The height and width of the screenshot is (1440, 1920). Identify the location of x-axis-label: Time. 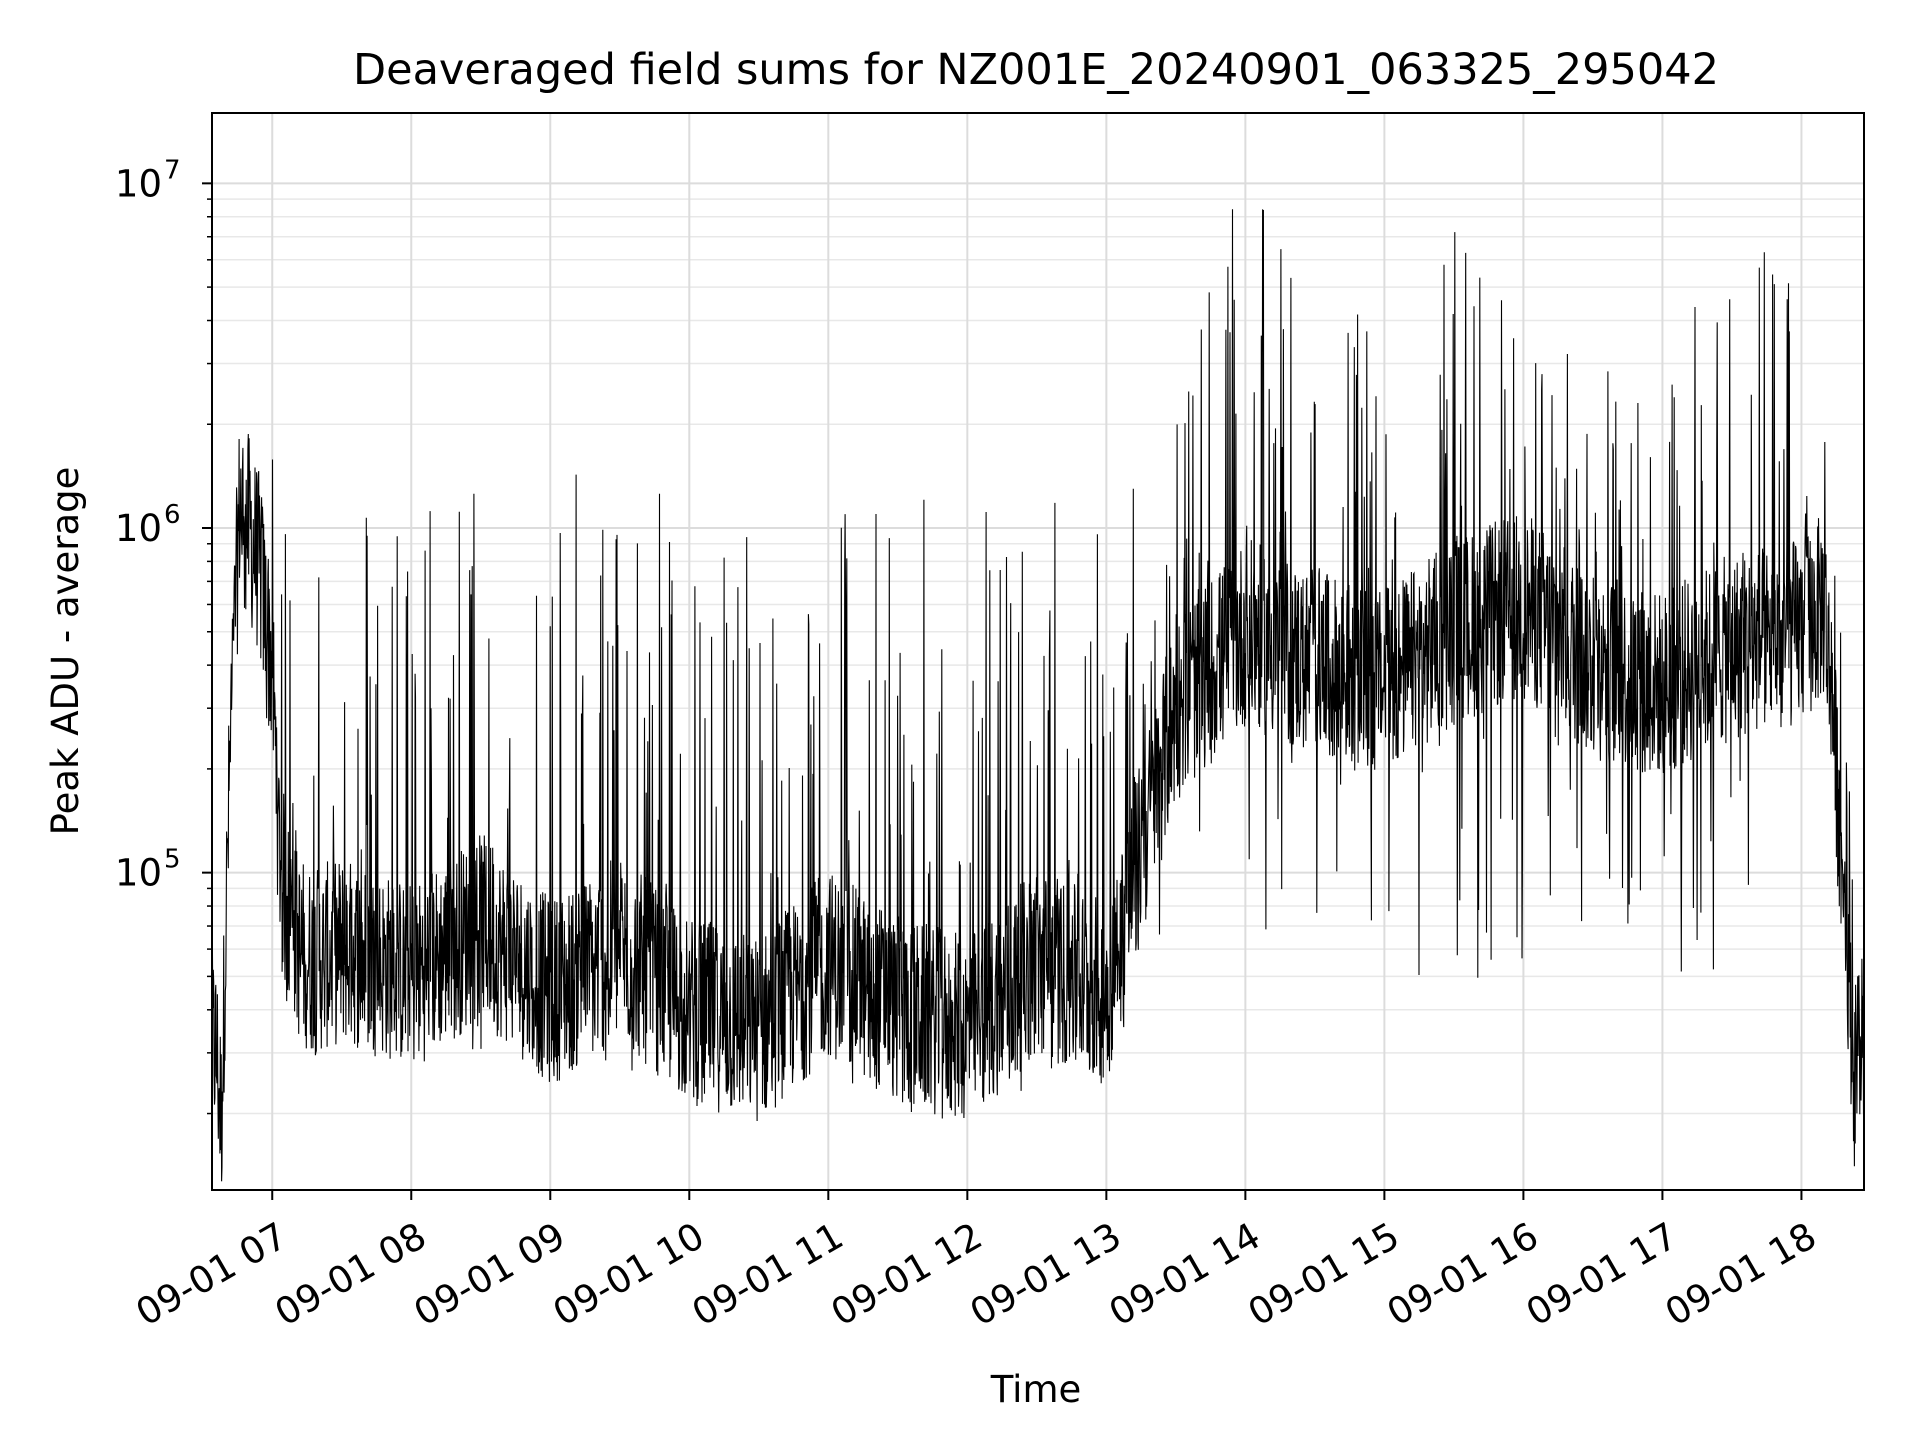
(1036, 1389).